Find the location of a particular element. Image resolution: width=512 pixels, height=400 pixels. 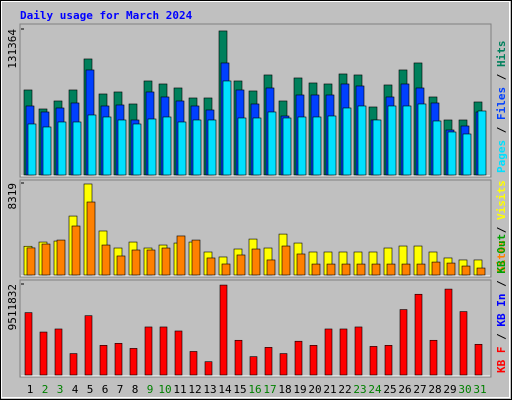

x-tick-label: 11 is located at coordinates (179, 389).